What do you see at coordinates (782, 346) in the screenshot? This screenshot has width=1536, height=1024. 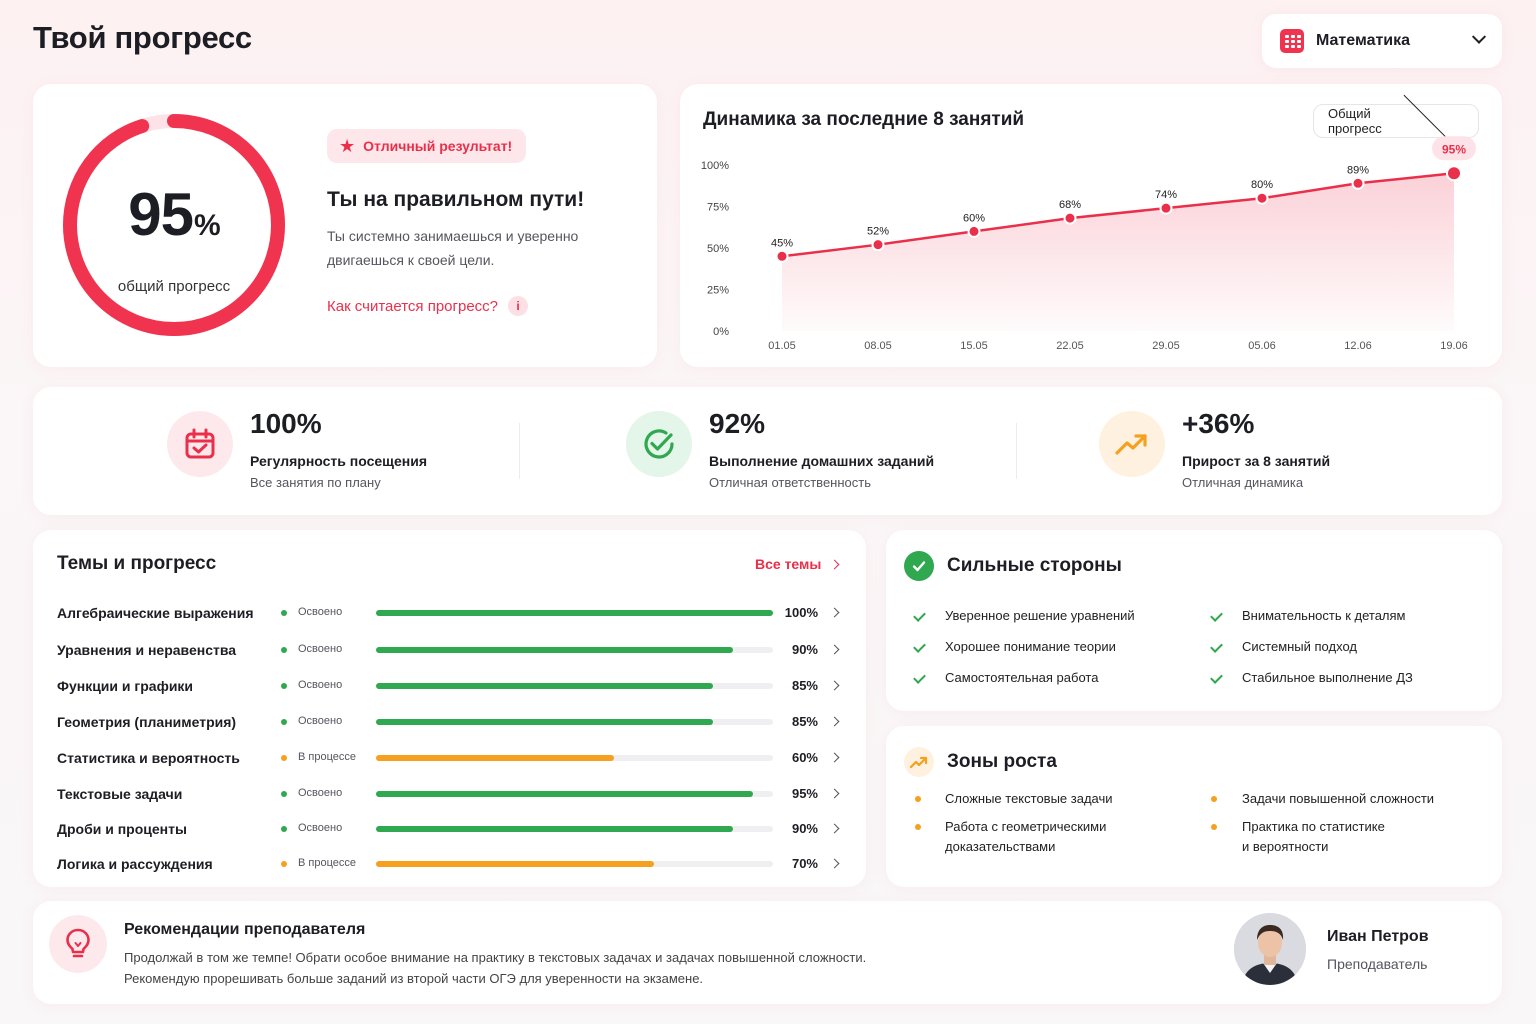 I see `x-tick-label: 01.05` at bounding box center [782, 346].